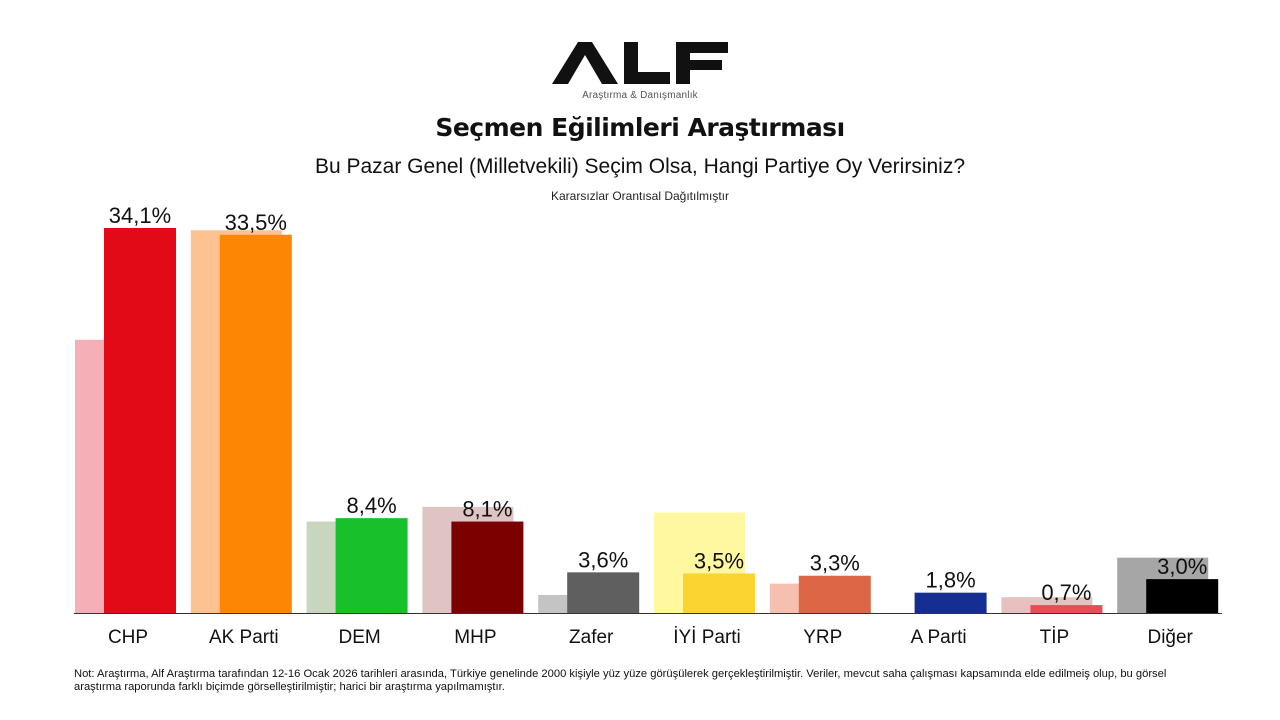  What do you see at coordinates (719, 593) in the screenshot?
I see `bar-i-yi-parti` at bounding box center [719, 593].